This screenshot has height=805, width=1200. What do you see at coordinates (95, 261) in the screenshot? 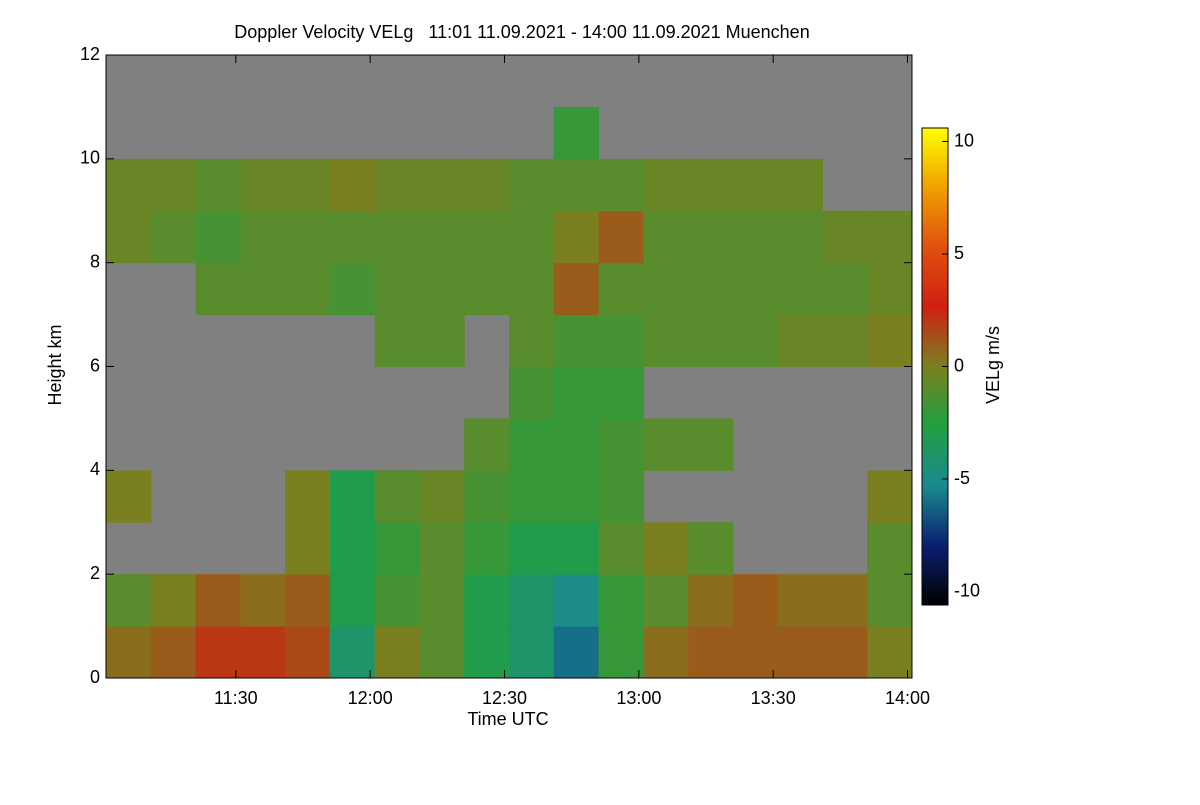
I see `y-tick-label: 8` at bounding box center [95, 261].